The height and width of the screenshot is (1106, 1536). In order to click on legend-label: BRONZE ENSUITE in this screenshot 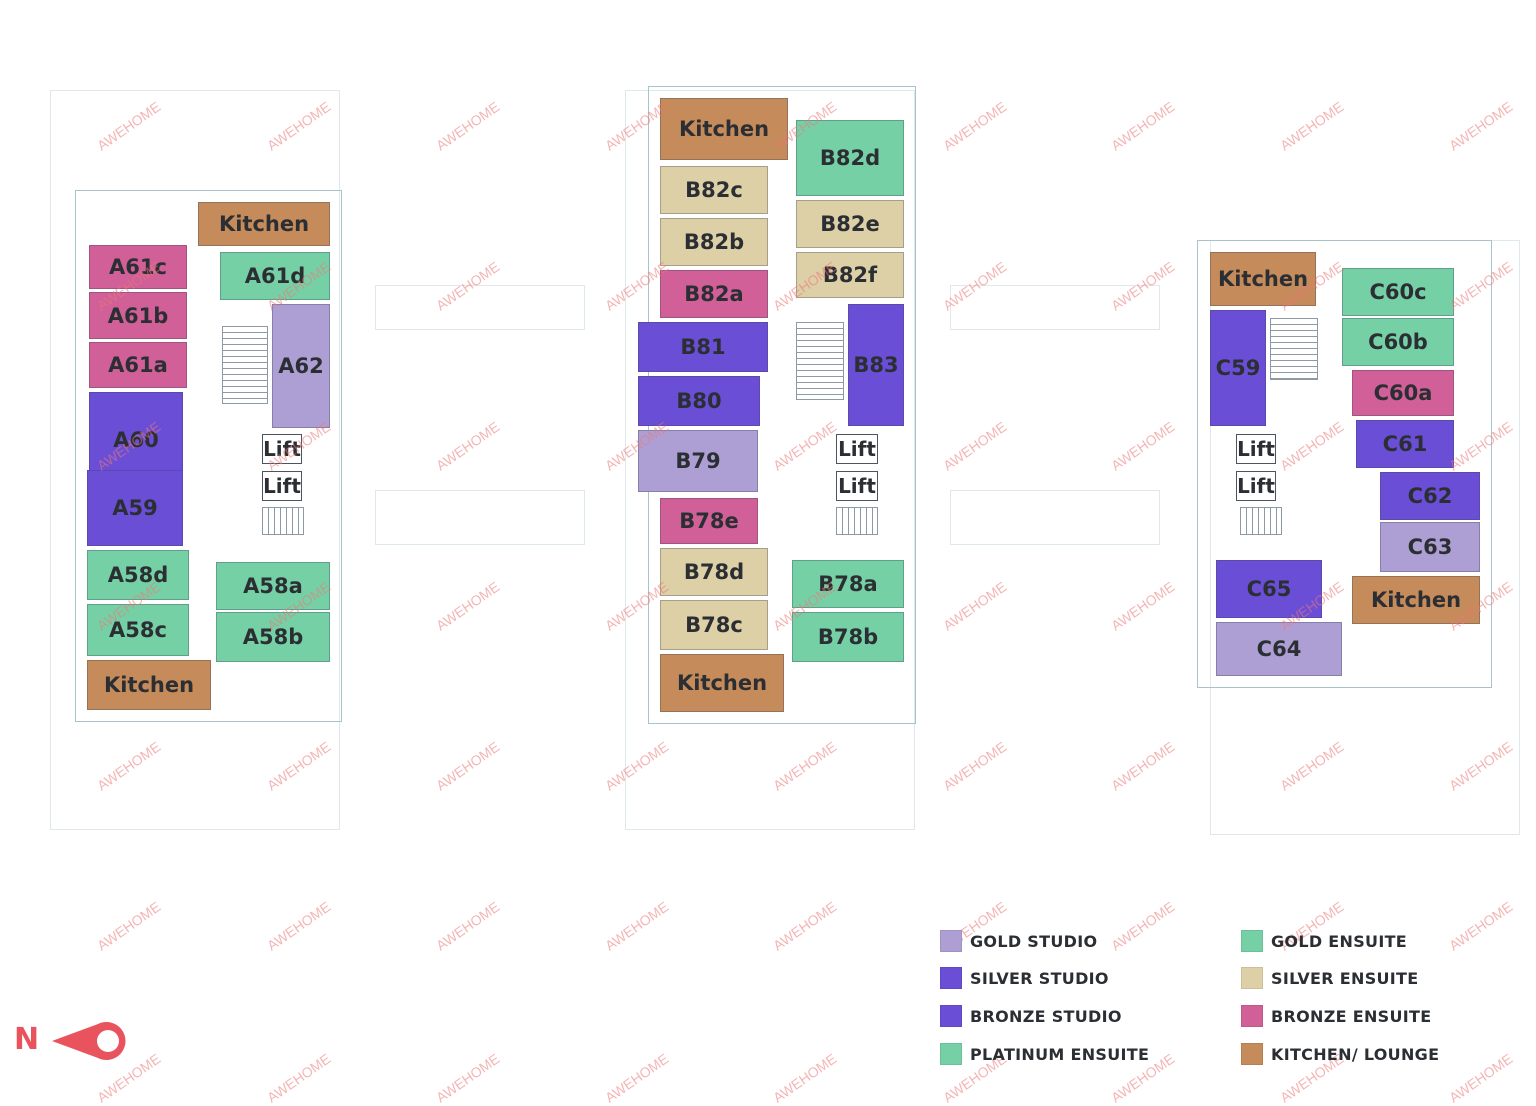, I will do `click(1351, 1016)`.